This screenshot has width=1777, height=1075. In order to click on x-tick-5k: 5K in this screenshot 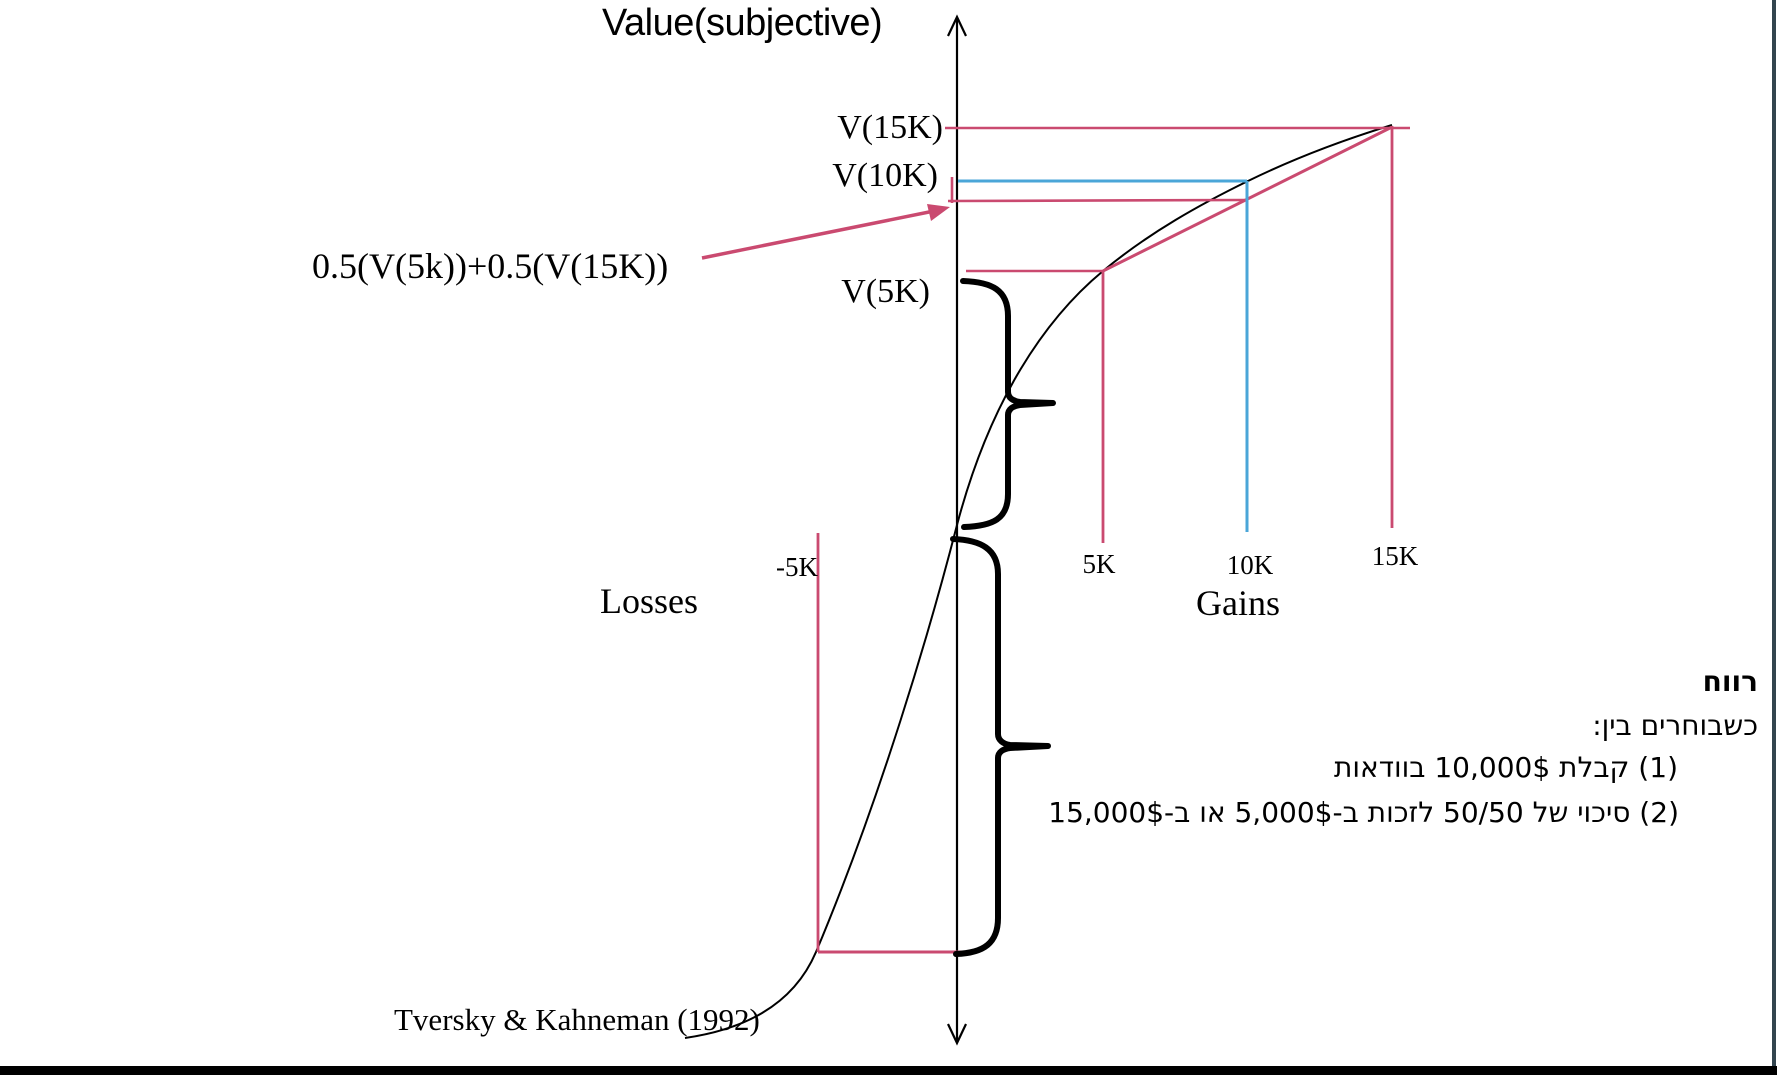, I will do `click(1099, 564)`.